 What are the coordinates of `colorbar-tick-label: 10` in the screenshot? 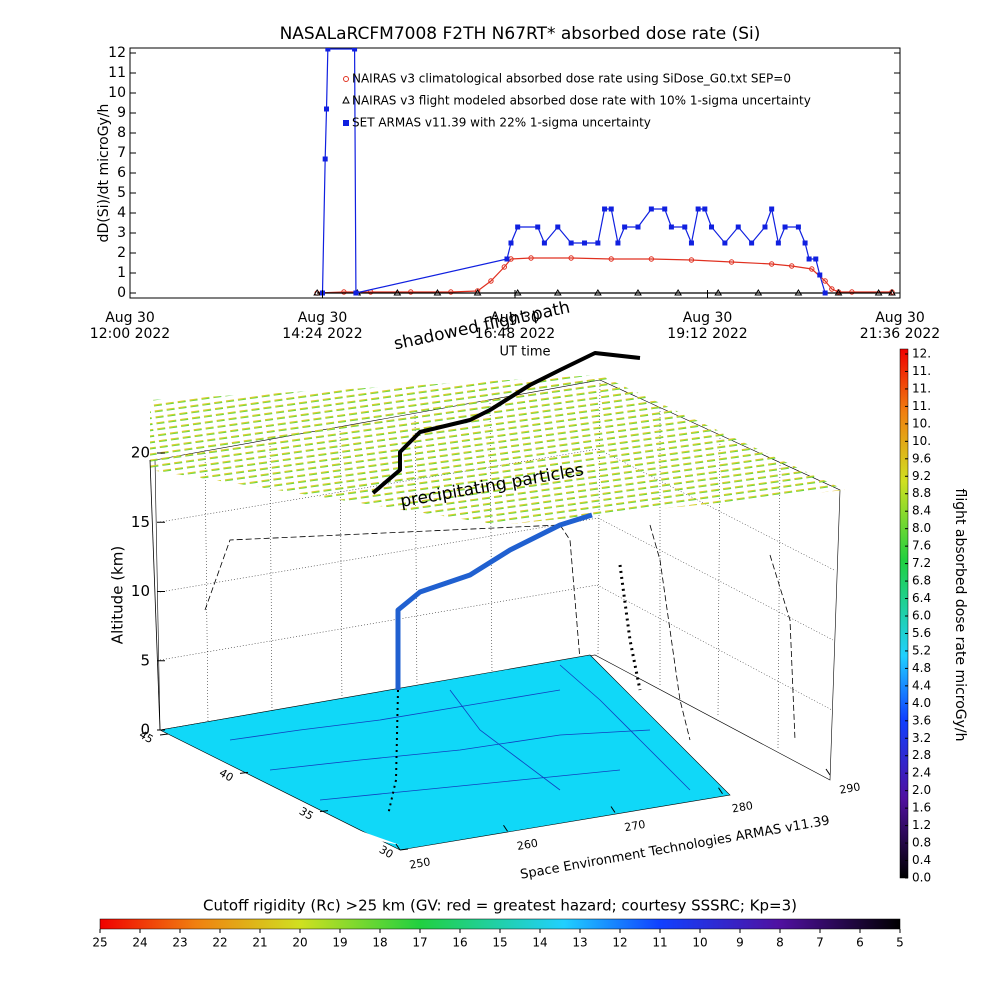 It's located at (699, 943).